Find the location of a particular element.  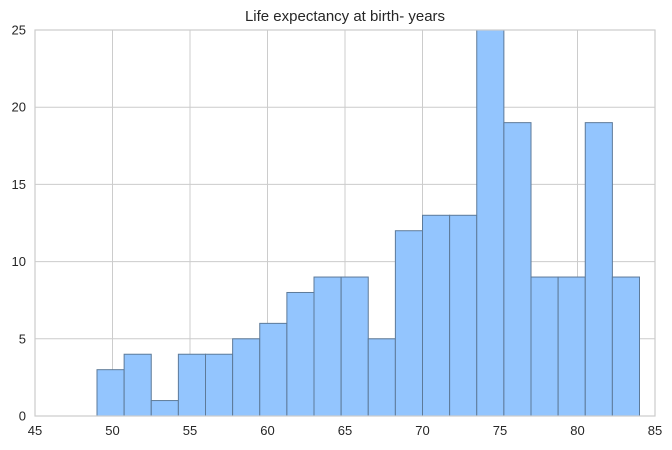

y-tick-label: 20 is located at coordinates (19, 107).